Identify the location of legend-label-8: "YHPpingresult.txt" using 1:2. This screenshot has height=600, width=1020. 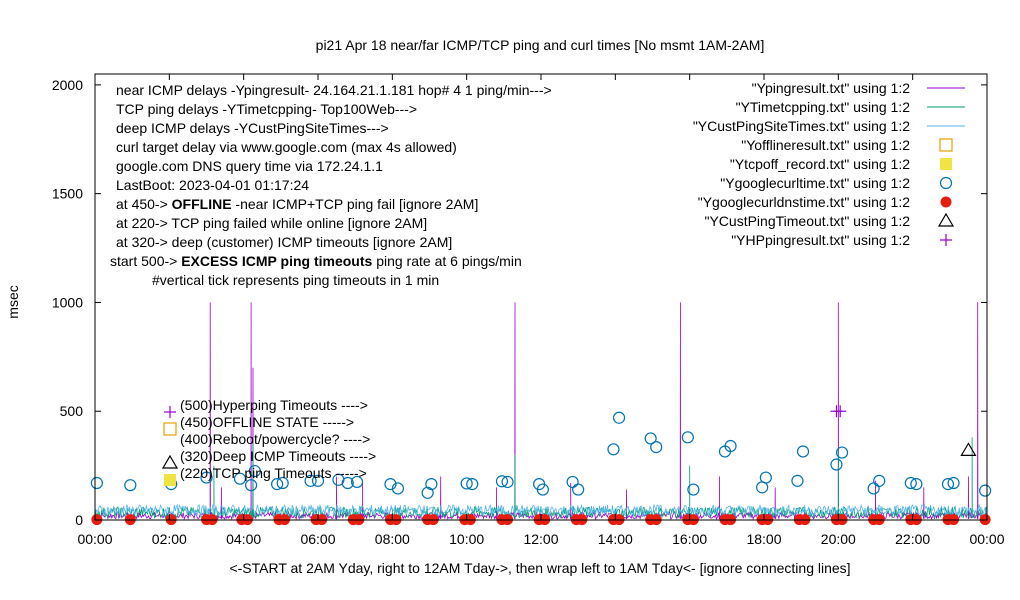
(820, 240).